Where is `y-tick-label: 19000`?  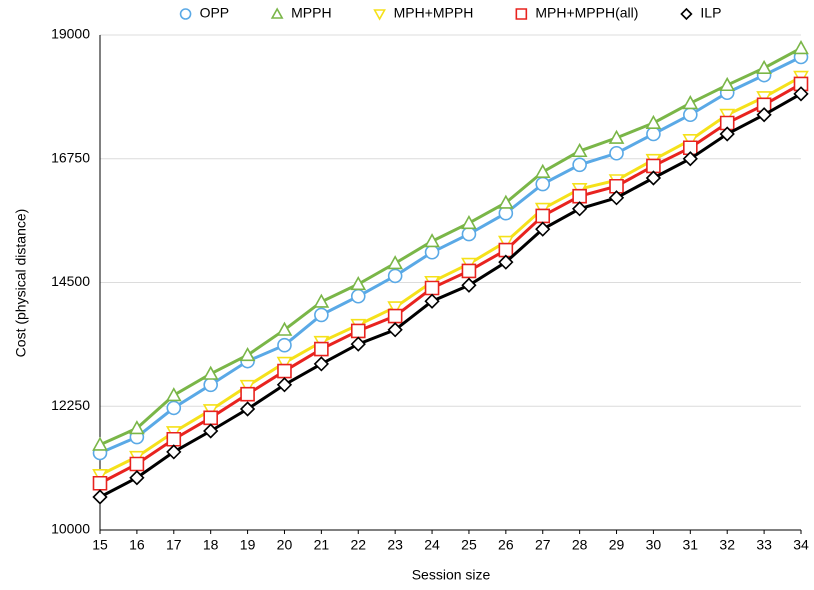
y-tick-label: 19000 is located at coordinates (70, 34).